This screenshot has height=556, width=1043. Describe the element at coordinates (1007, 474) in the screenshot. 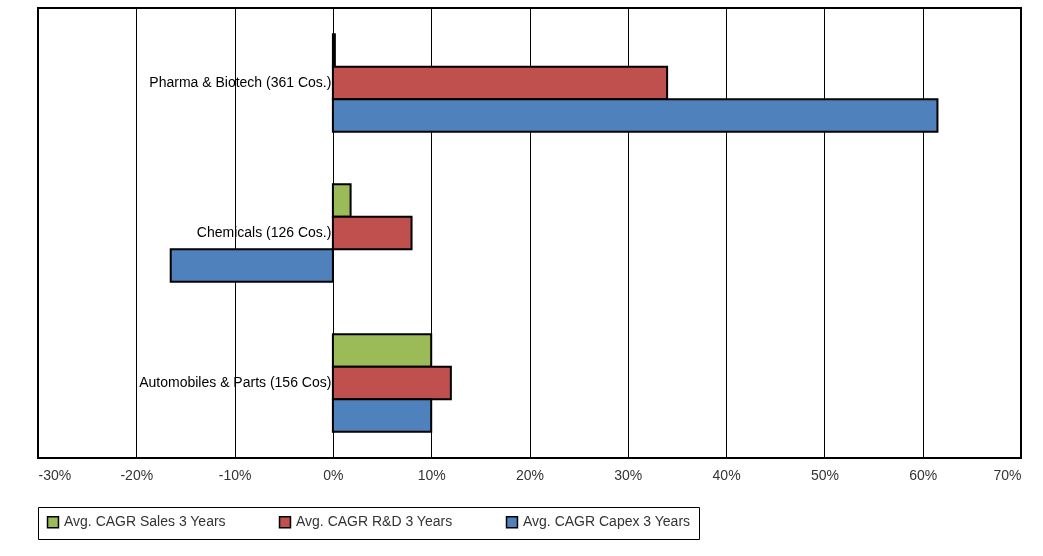

I see `x-tick-label: 70%` at that location.